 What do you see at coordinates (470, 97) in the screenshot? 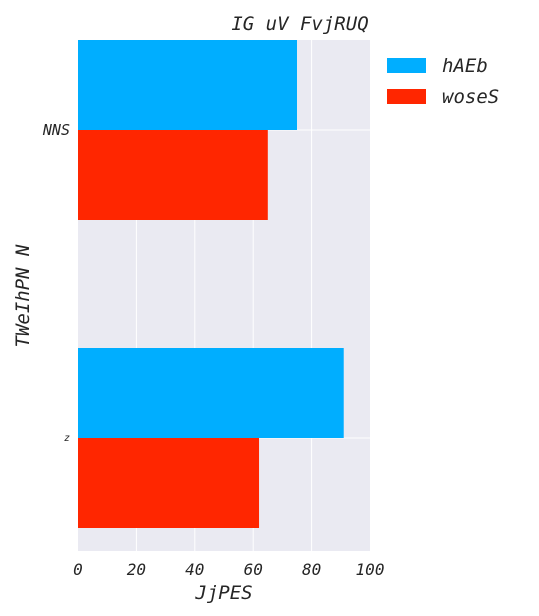
I see `legend-label: woseS` at bounding box center [470, 97].